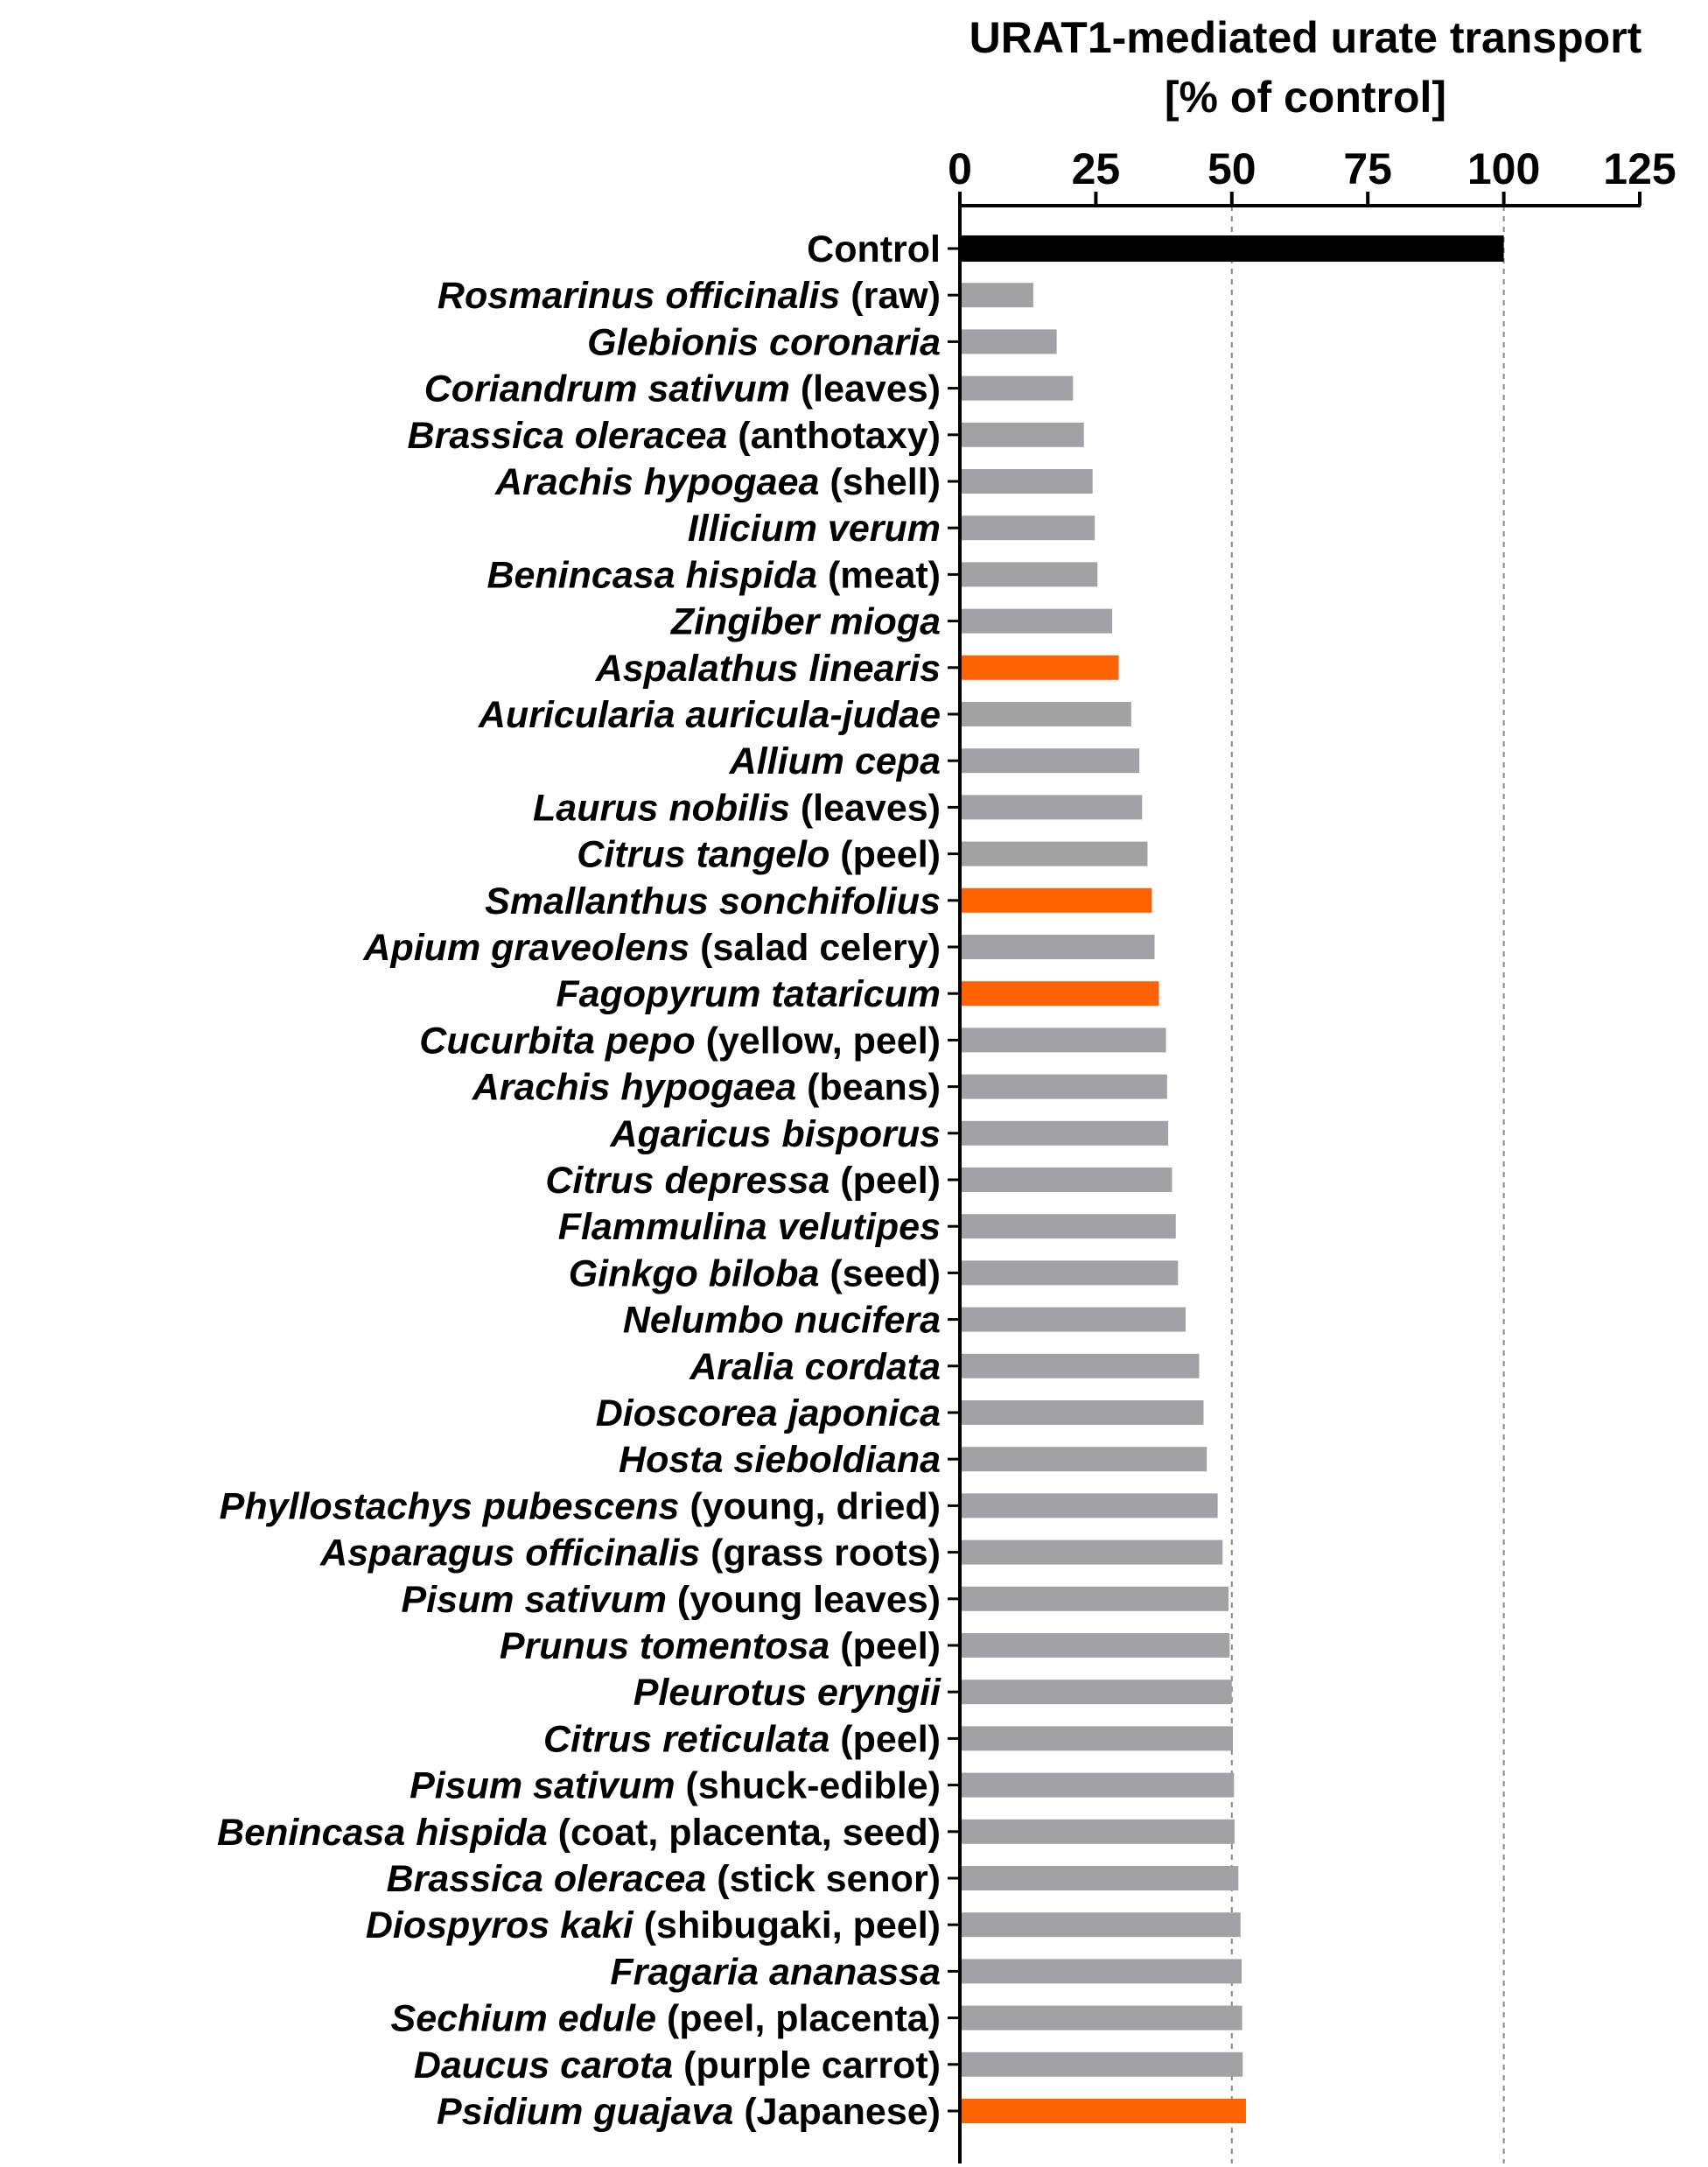 The image size is (1708, 2167). I want to click on category-label-30: Prunus tomentosa (peel), so click(720, 1646).